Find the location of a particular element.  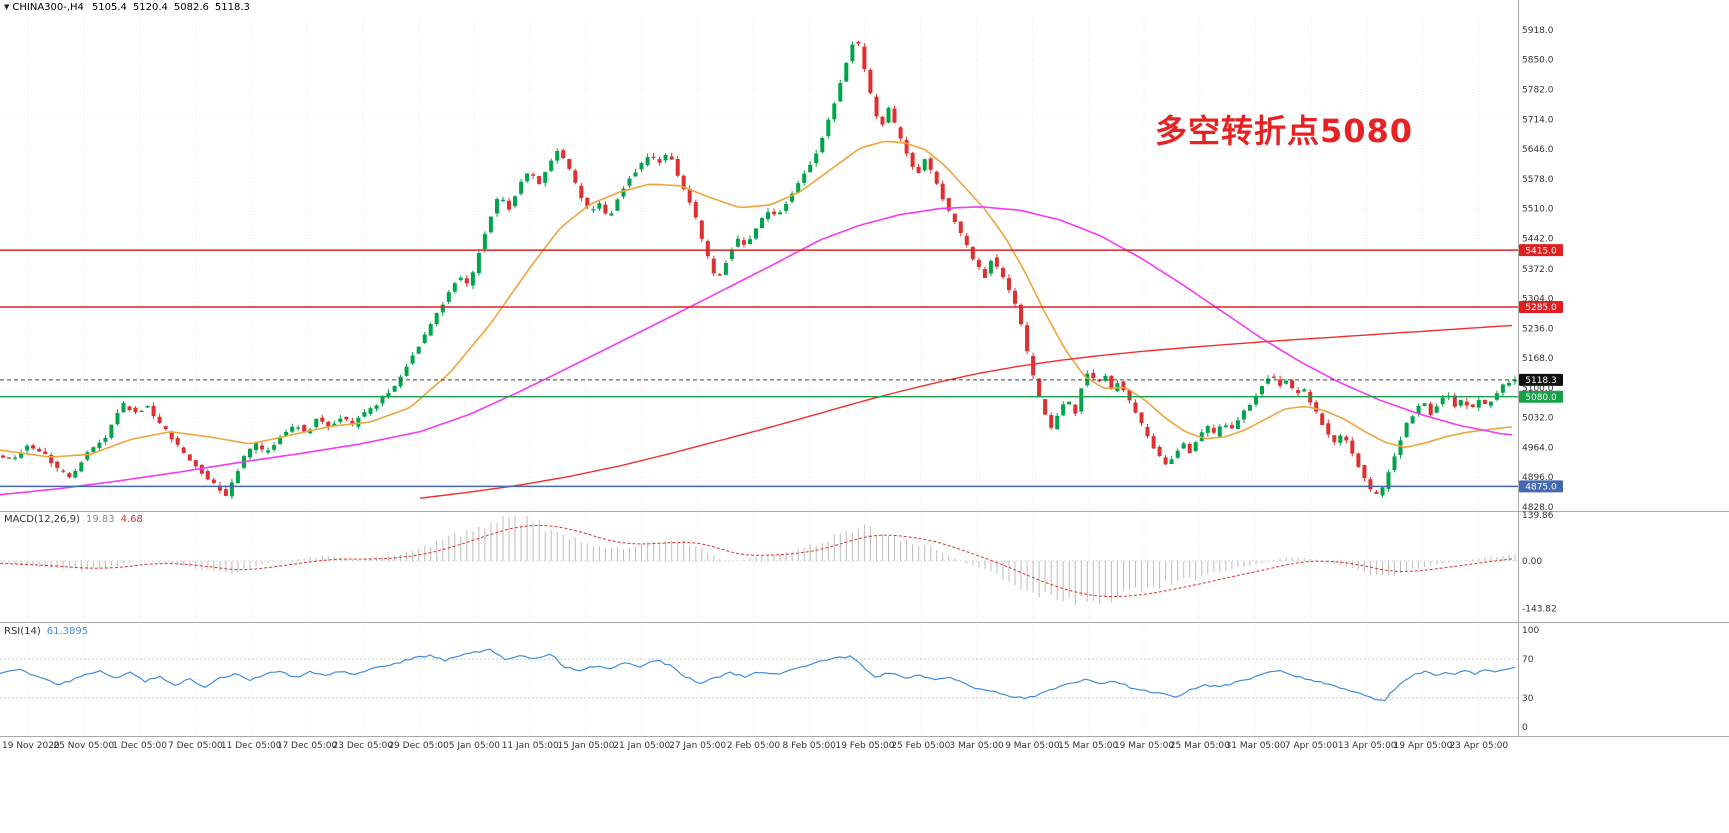

symbol-expander-icon: ▼ is located at coordinates (7, 7).